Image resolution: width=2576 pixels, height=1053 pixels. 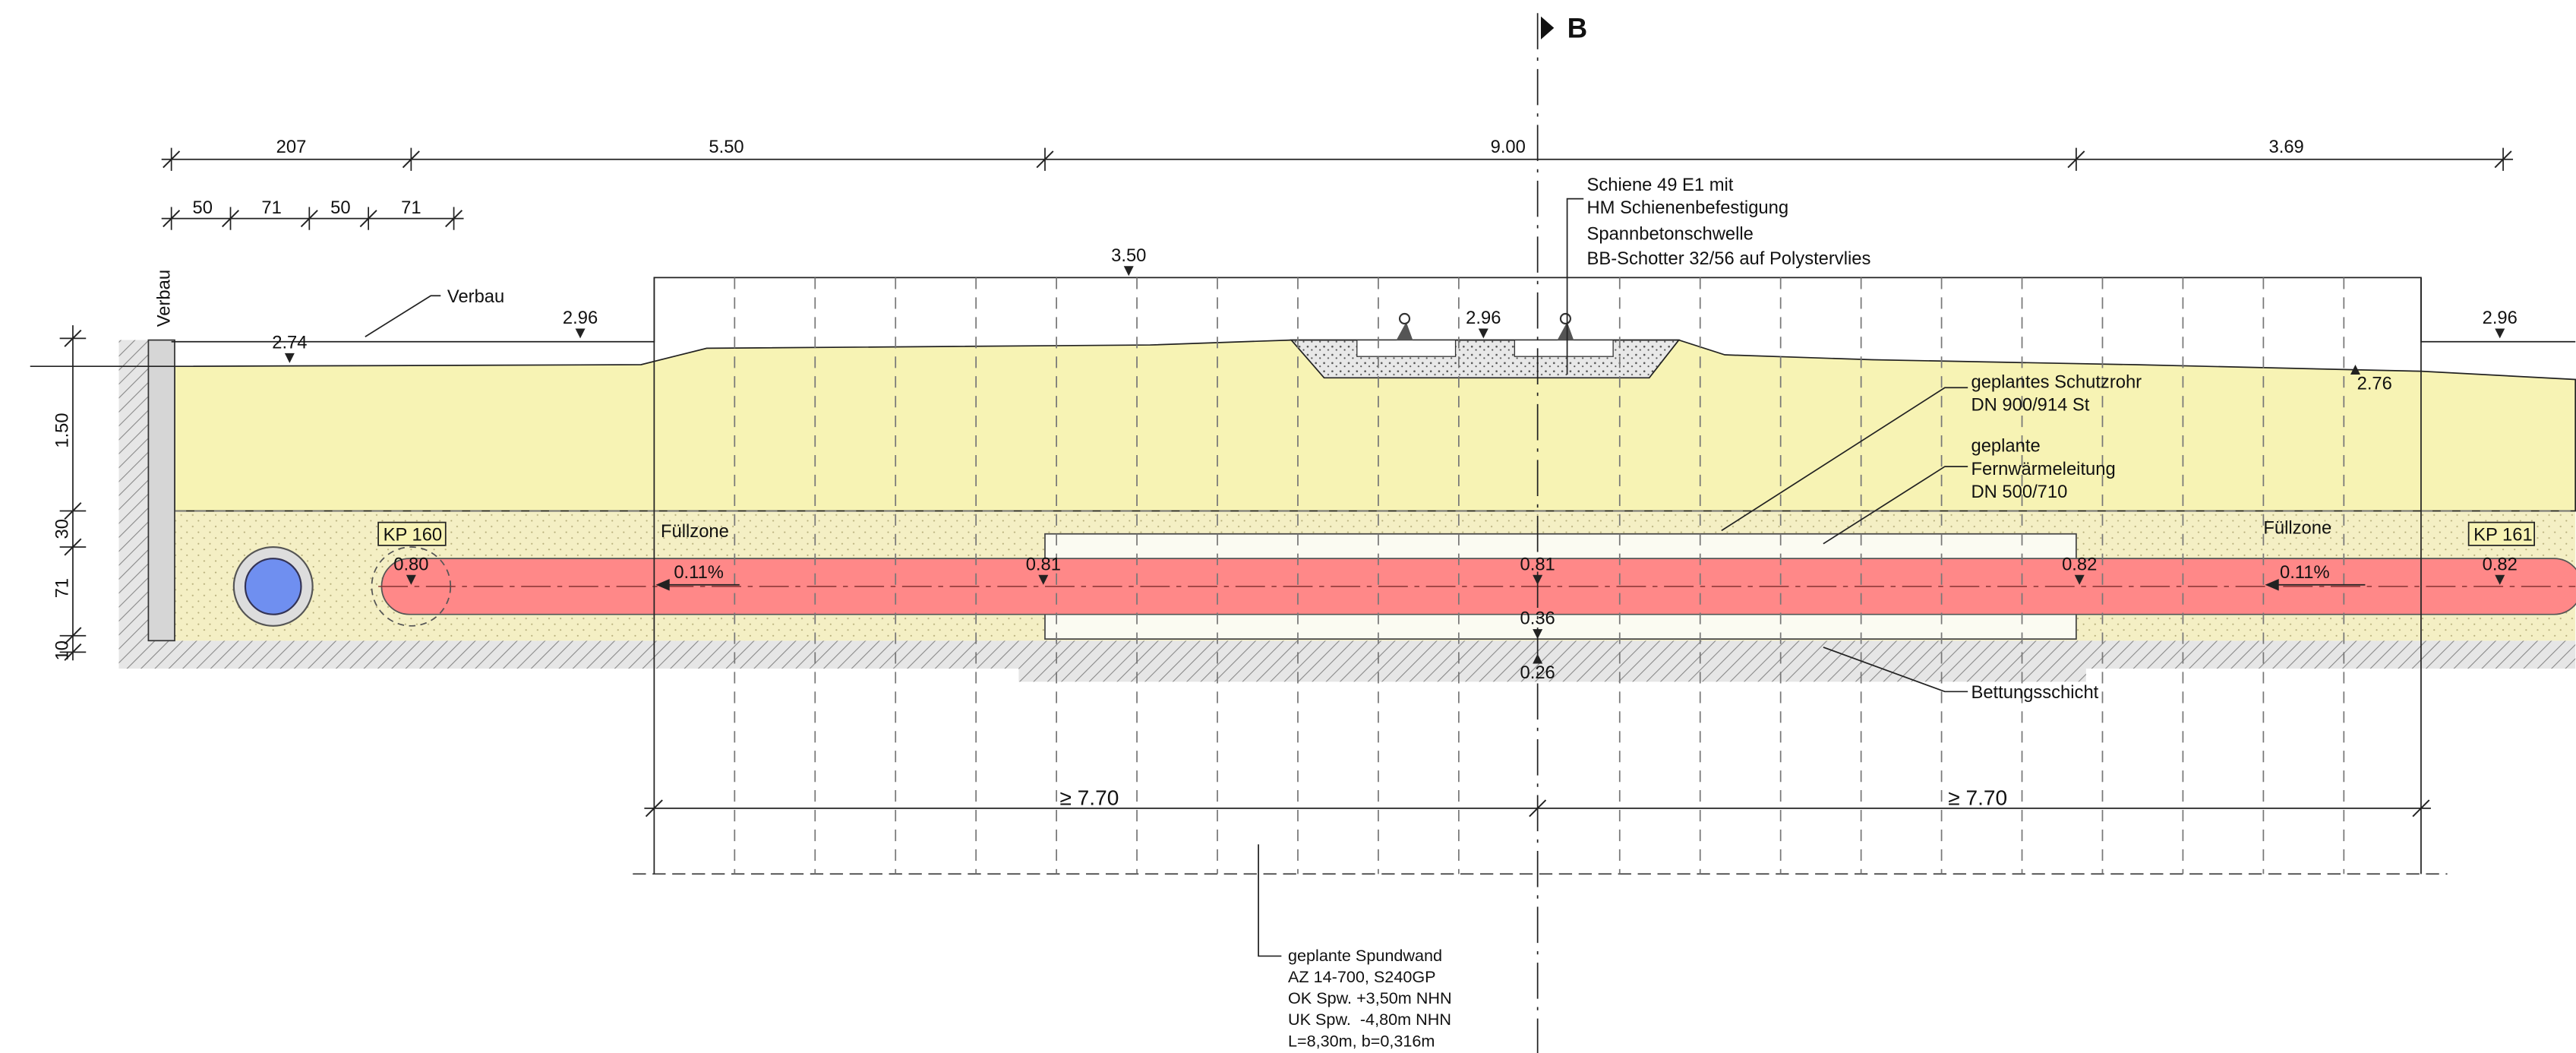 What do you see at coordinates (410, 564) in the screenshot?
I see `level-label: 0.80` at bounding box center [410, 564].